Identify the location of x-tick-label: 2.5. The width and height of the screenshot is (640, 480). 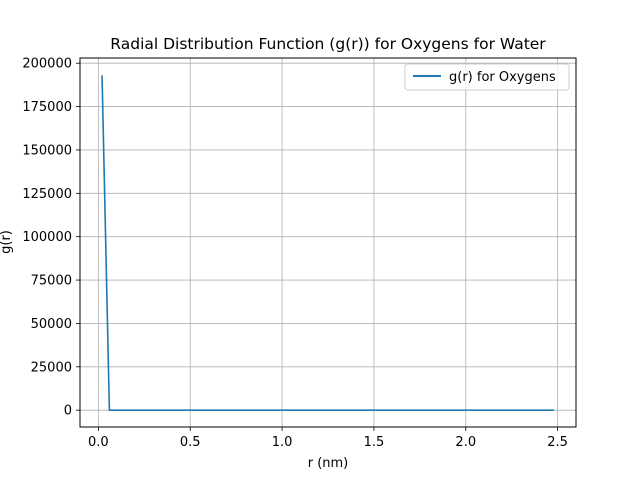
(557, 442).